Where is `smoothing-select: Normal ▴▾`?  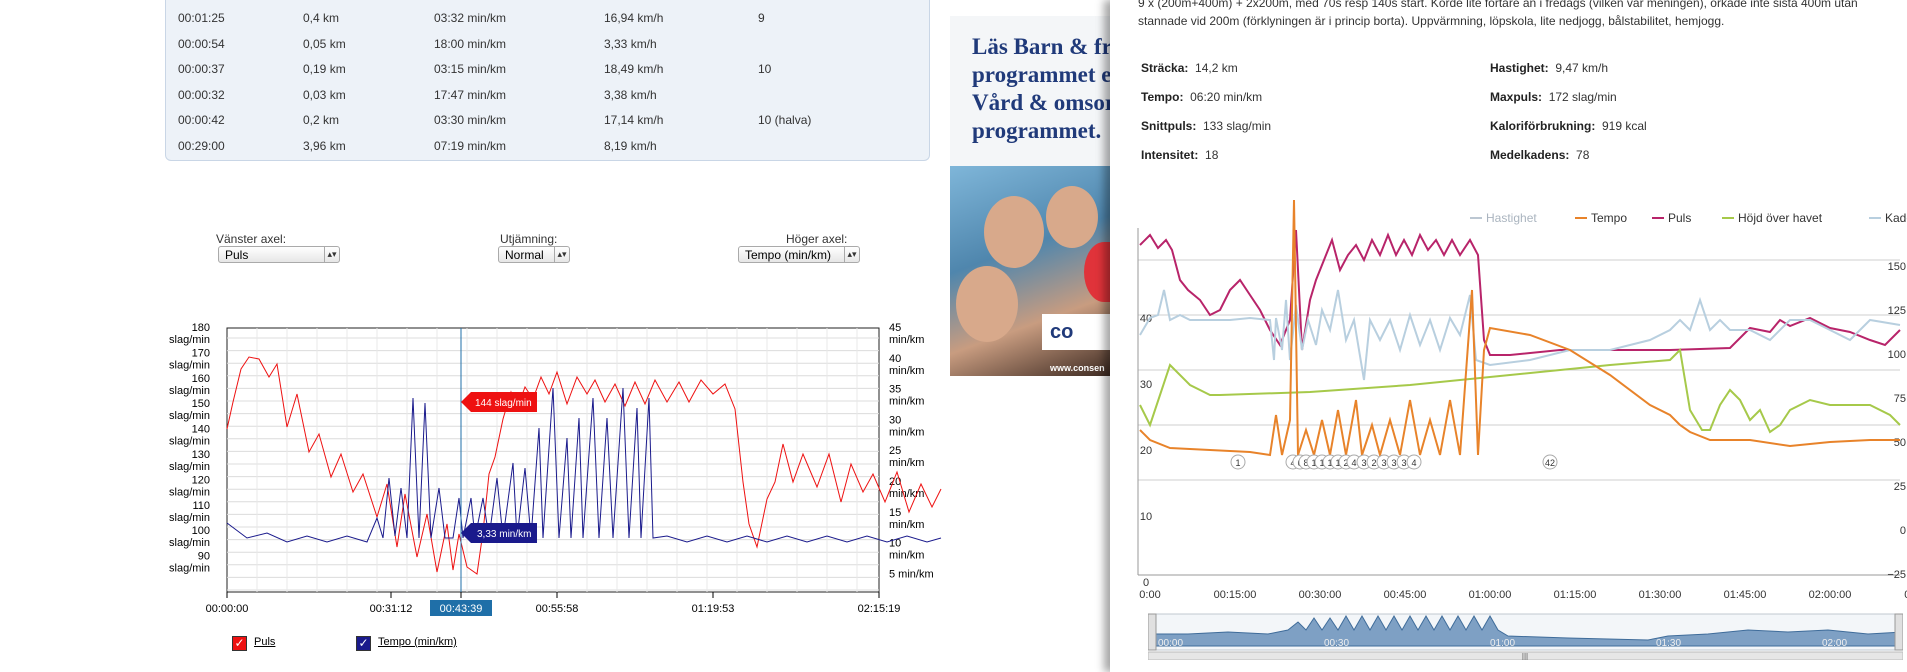 smoothing-select: Normal ▴▾ is located at coordinates (534, 254).